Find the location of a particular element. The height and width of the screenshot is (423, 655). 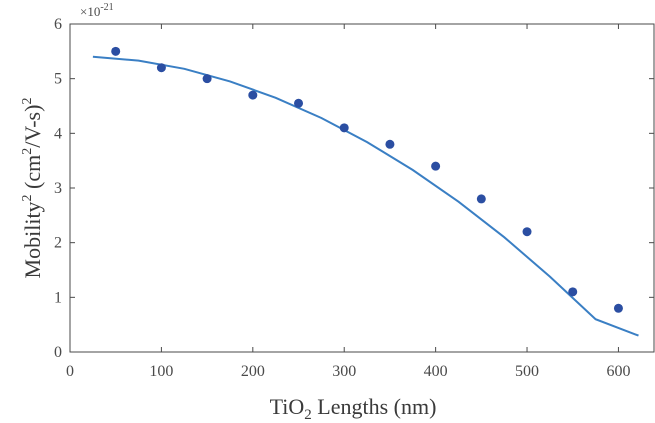

x-tick-label: 400 is located at coordinates (436, 371).